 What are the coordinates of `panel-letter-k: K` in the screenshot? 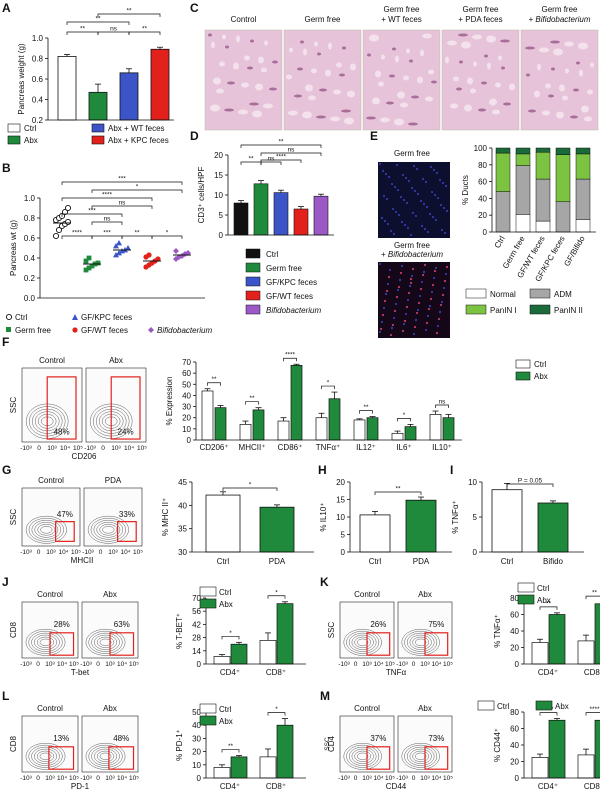 It's located at (324, 582).